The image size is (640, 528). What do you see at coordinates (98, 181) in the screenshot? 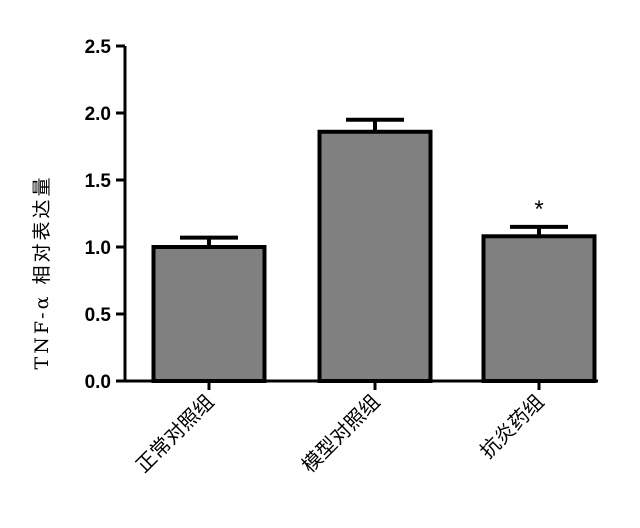
I see `y-tick-label: 1.5` at bounding box center [98, 181].